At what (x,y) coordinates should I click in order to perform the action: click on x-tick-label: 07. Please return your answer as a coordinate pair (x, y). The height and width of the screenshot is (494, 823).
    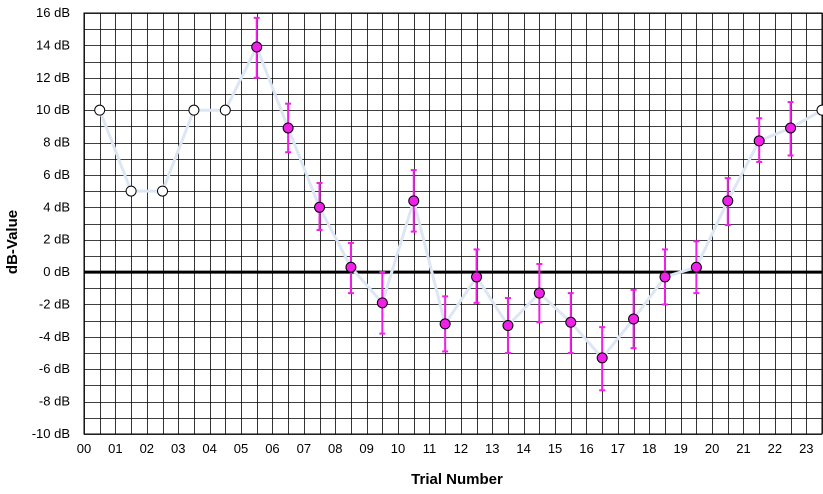
    Looking at the image, I should click on (304, 448).